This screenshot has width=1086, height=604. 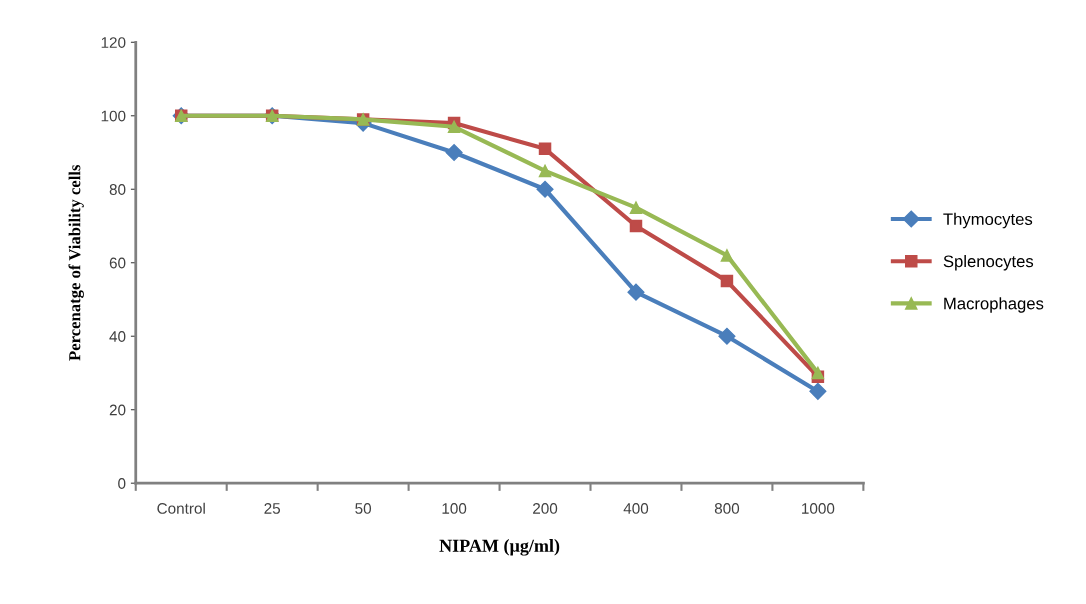 I want to click on x-tick-label: 100, so click(x=454, y=508).